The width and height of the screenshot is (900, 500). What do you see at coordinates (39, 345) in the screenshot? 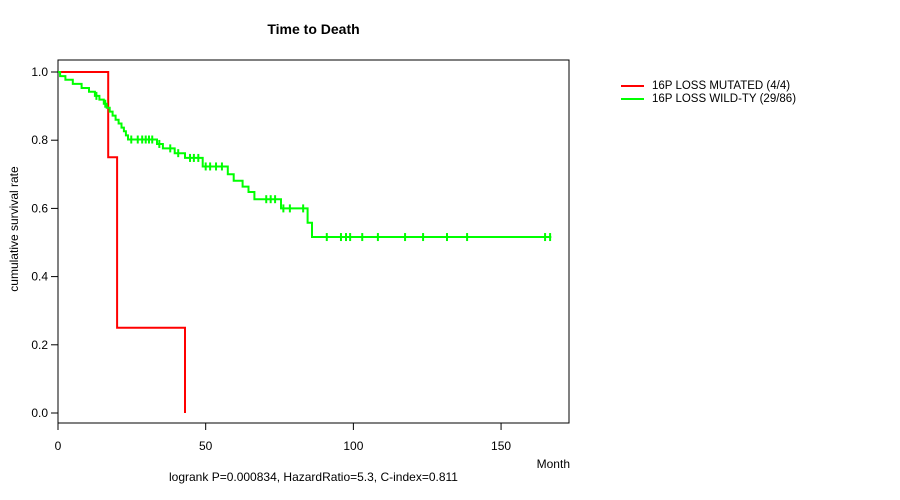
I see `y-axis-tick-label: 0.2` at bounding box center [39, 345].